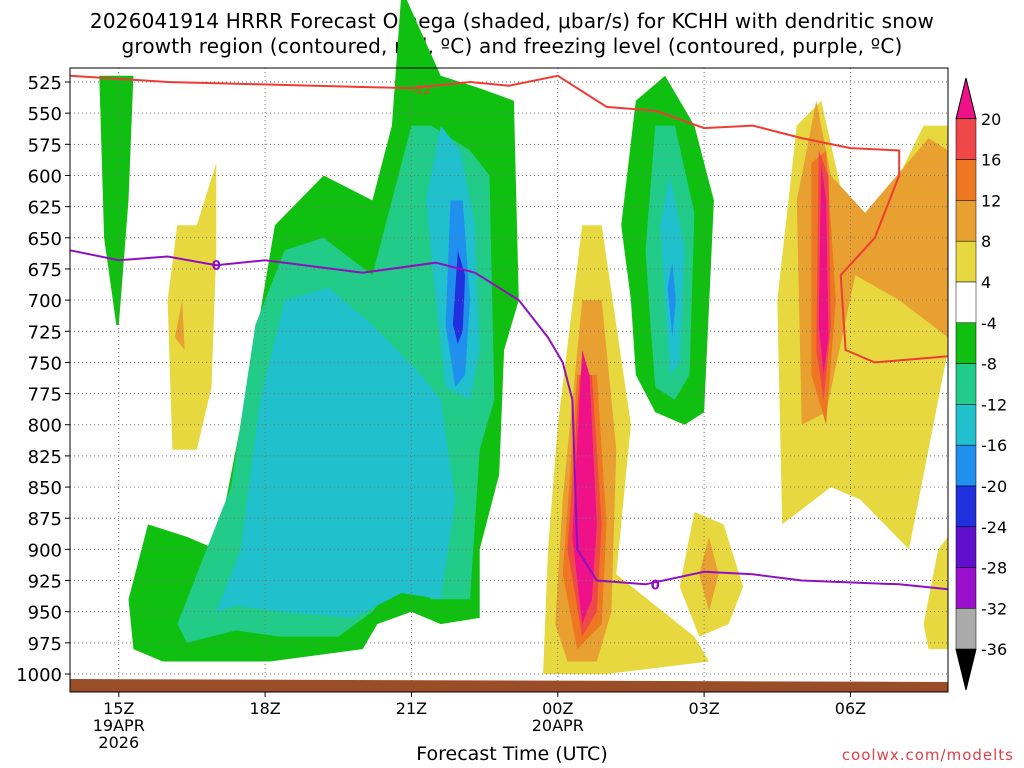 The image size is (1024, 768). Describe the element at coordinates (935, 593) in the screenshot. I see `shade-yellow-corner` at that location.